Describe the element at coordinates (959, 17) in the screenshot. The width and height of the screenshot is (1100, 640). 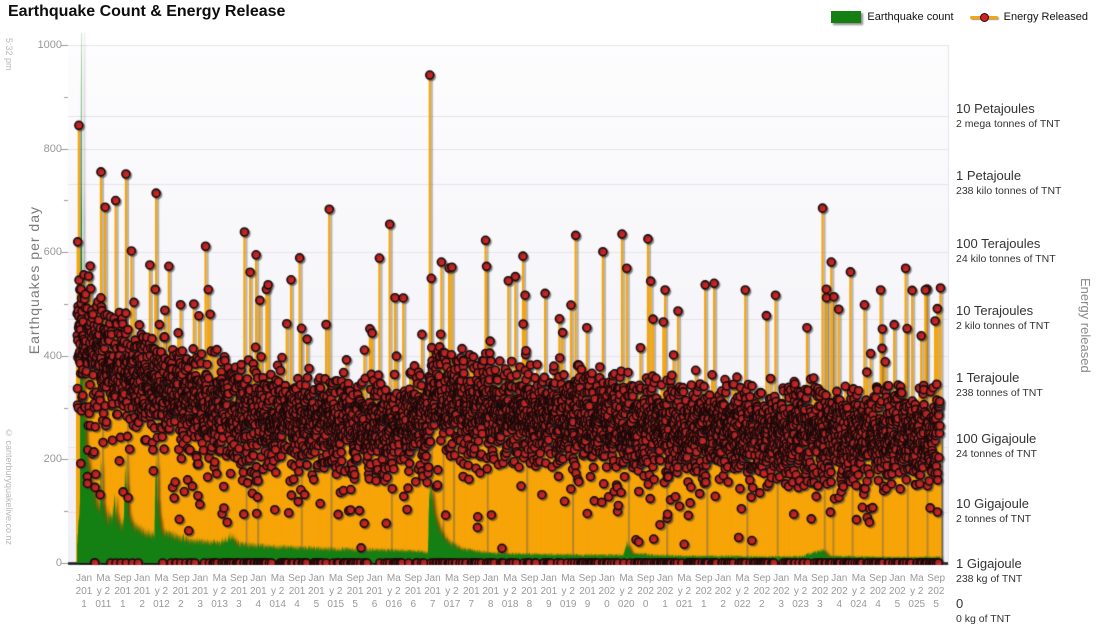
I see `legend: Earthquake count Energy Released` at that location.